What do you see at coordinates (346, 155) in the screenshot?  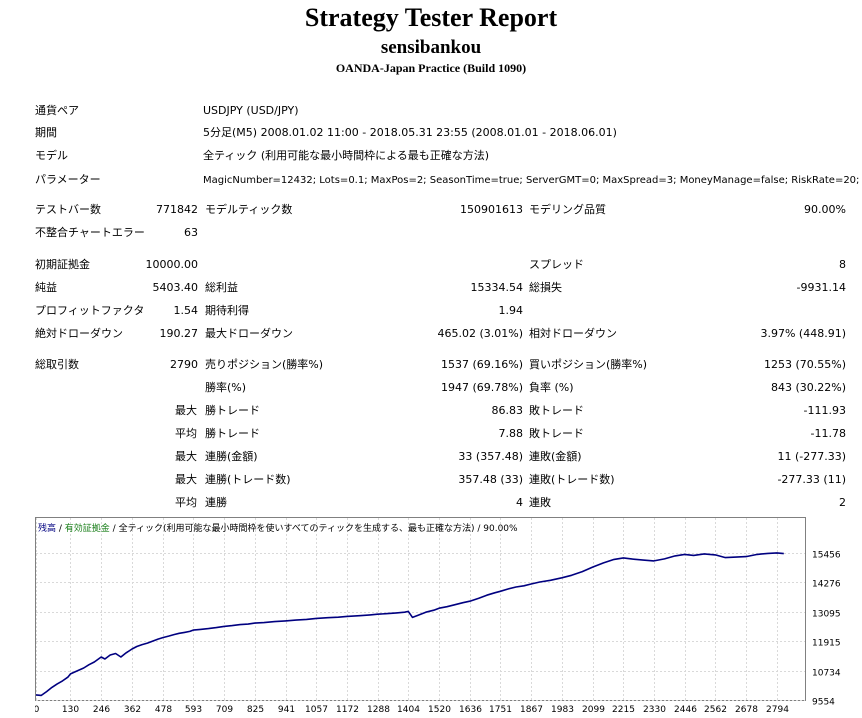 I see `model-value: 全ティック (利用可能な最小時間枠による最も正確な方法)` at bounding box center [346, 155].